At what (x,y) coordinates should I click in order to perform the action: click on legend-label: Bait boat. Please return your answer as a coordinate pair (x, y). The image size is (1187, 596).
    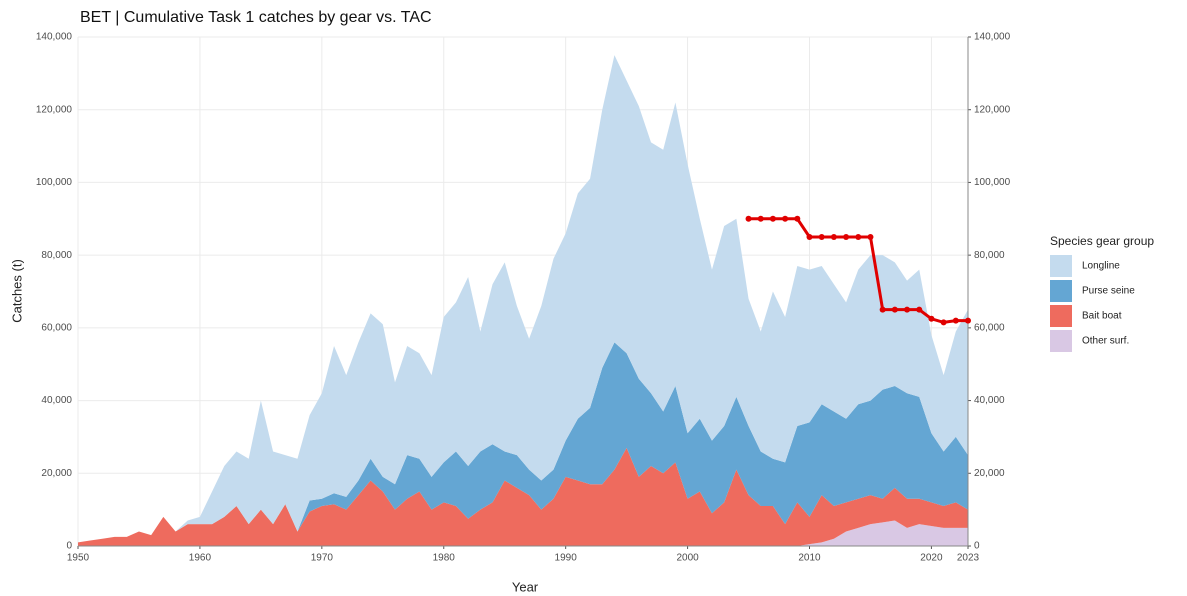
    Looking at the image, I should click on (1102, 316).